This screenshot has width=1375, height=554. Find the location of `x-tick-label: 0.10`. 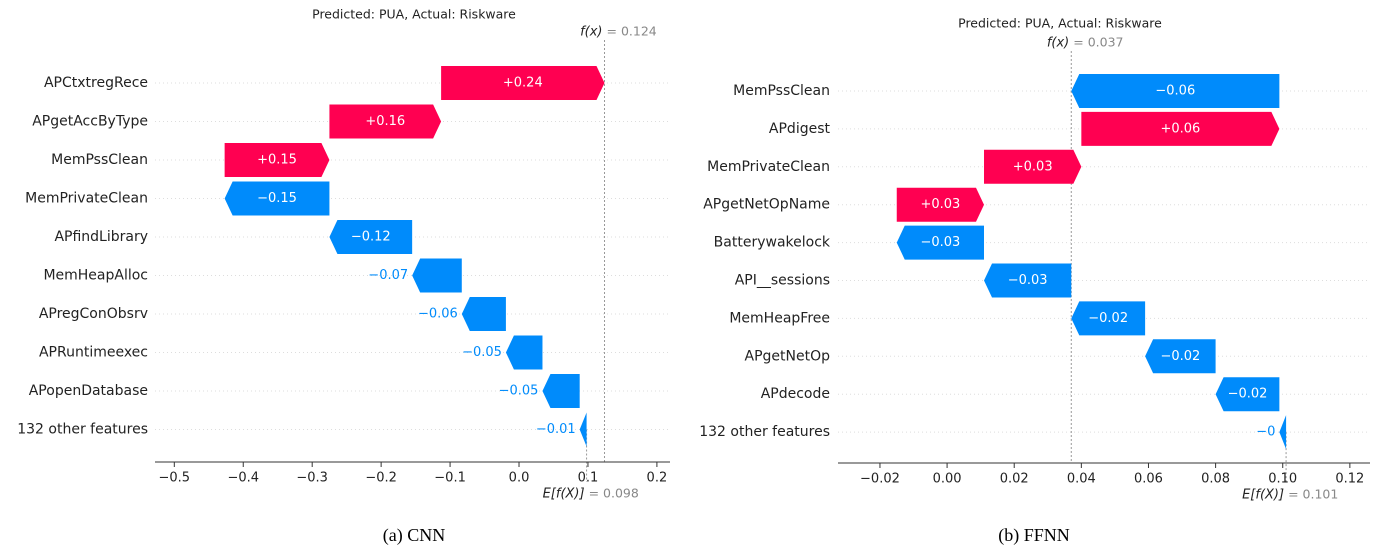

x-tick-label: 0.10 is located at coordinates (1282, 479).